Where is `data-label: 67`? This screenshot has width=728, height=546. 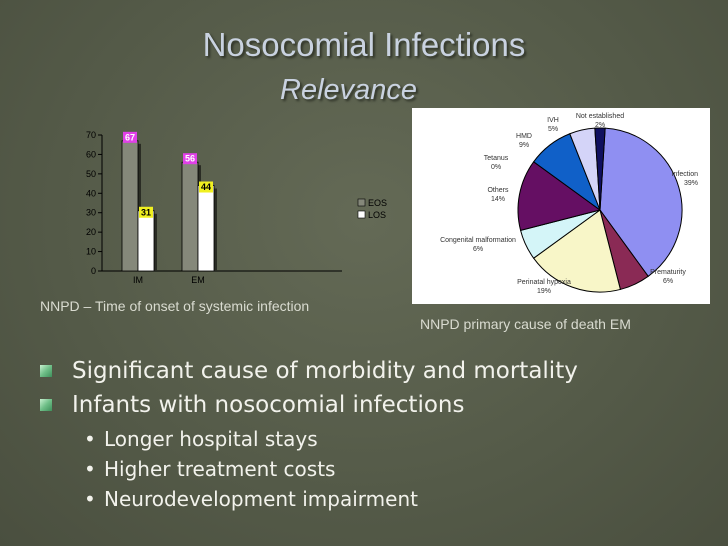 data-label: 67 is located at coordinates (130, 137).